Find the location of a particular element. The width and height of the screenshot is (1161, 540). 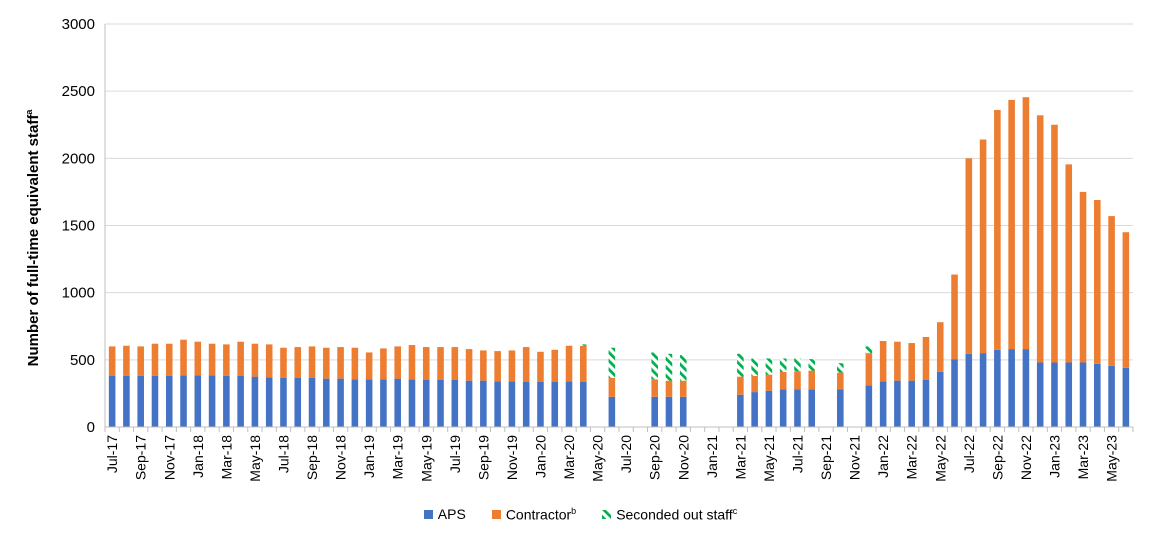

legend-label-seconded: Seconded out staffc is located at coordinates (676, 514).